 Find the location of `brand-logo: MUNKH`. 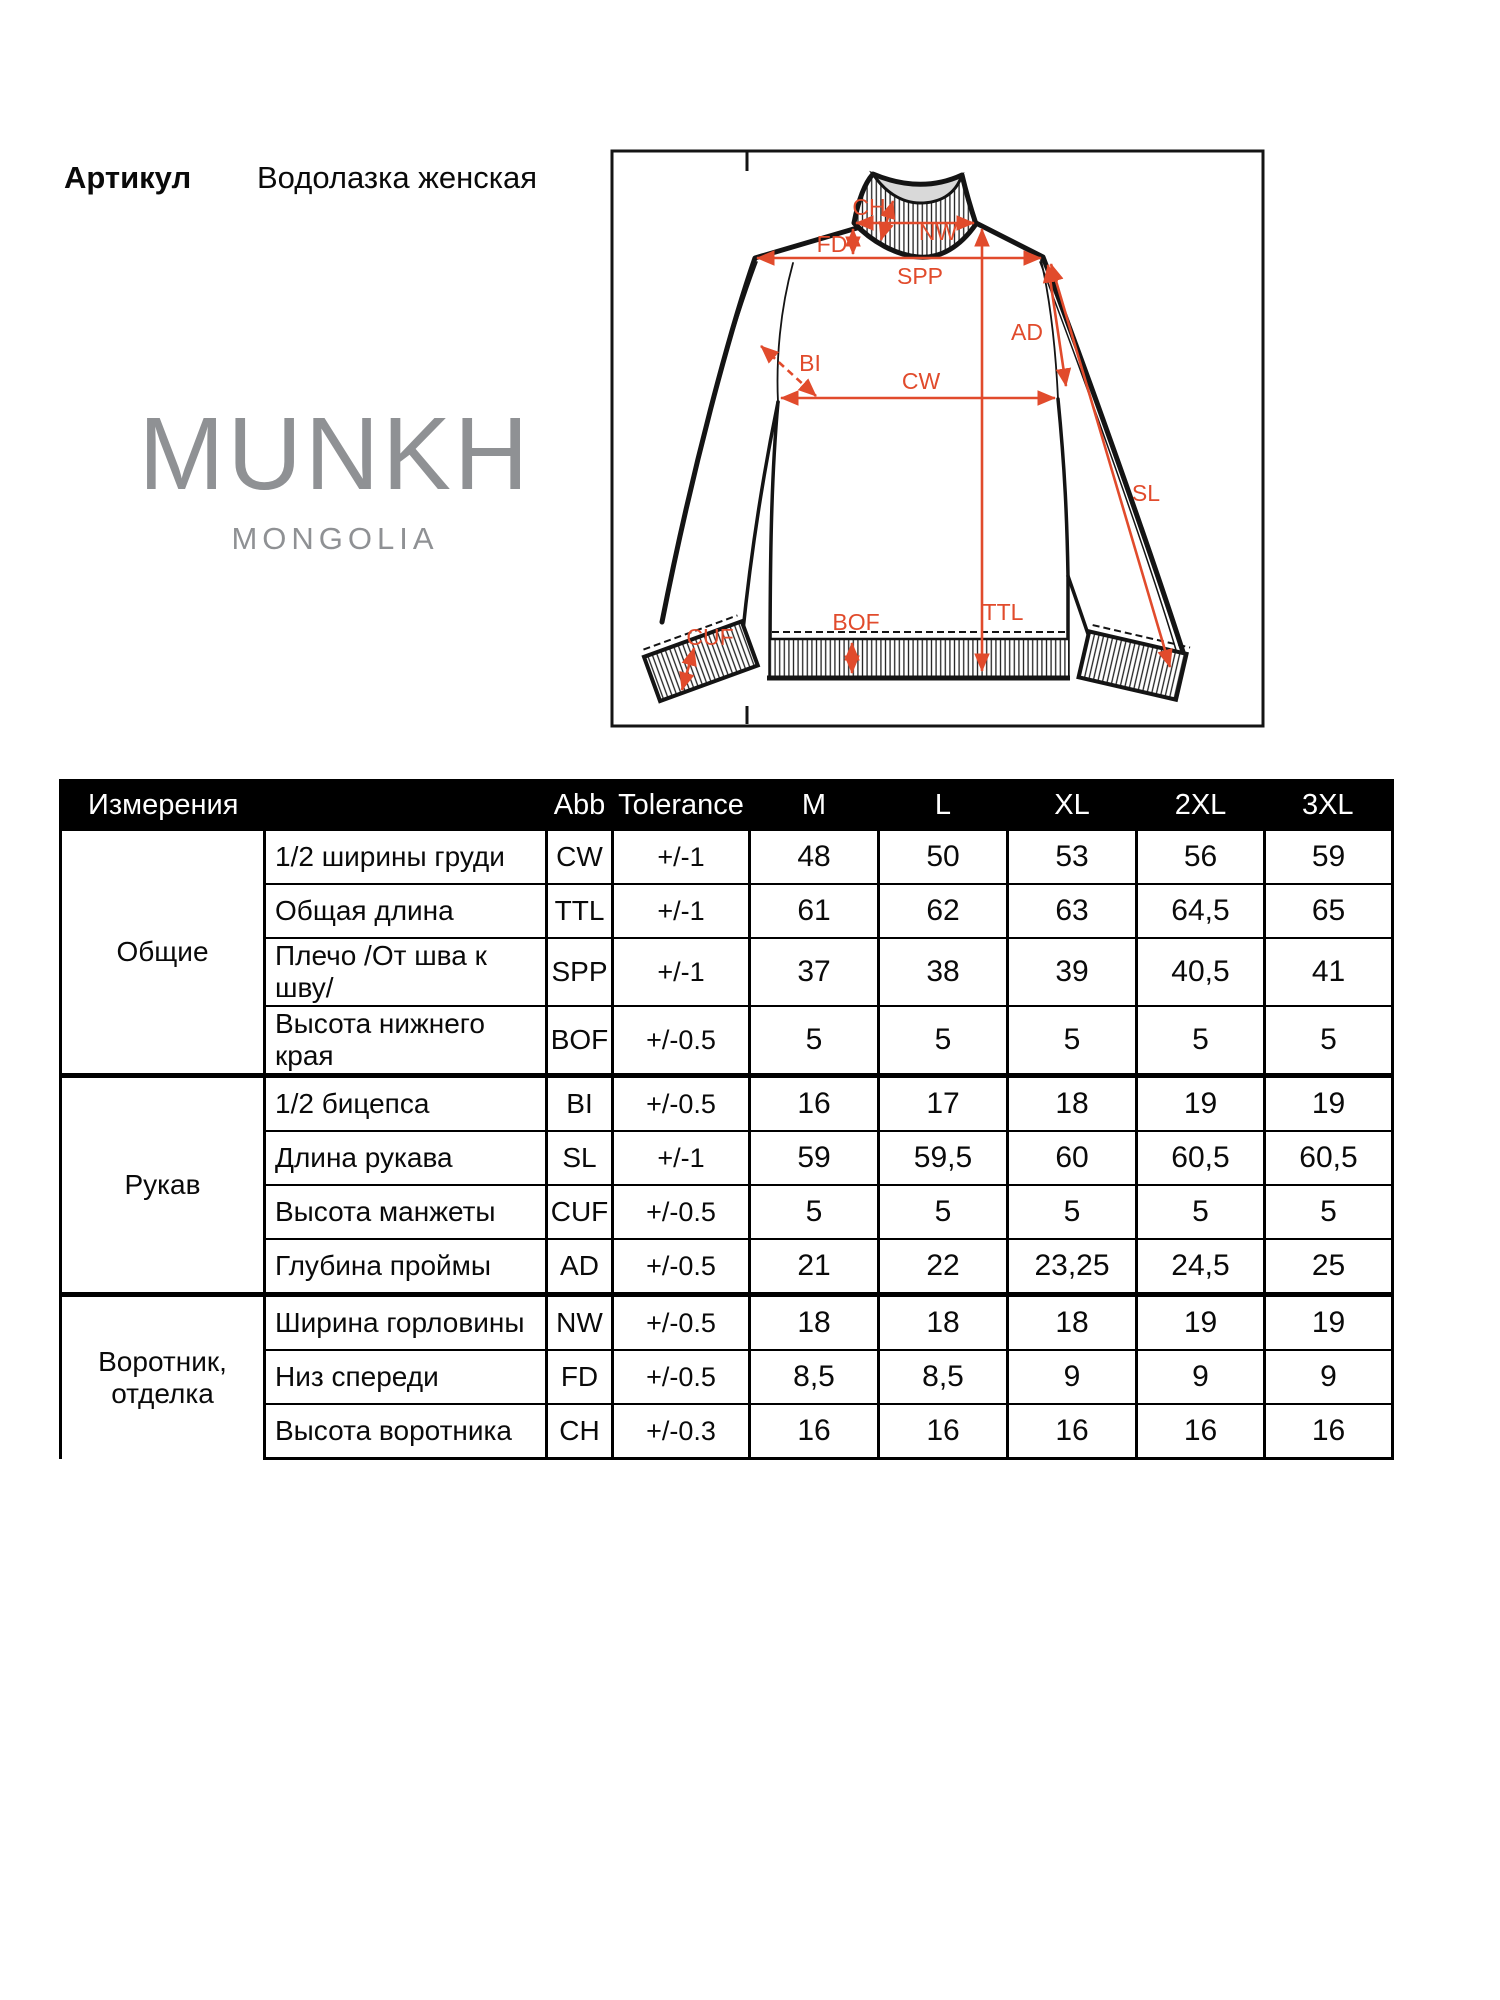

brand-logo: MUNKH is located at coordinates (335, 453).